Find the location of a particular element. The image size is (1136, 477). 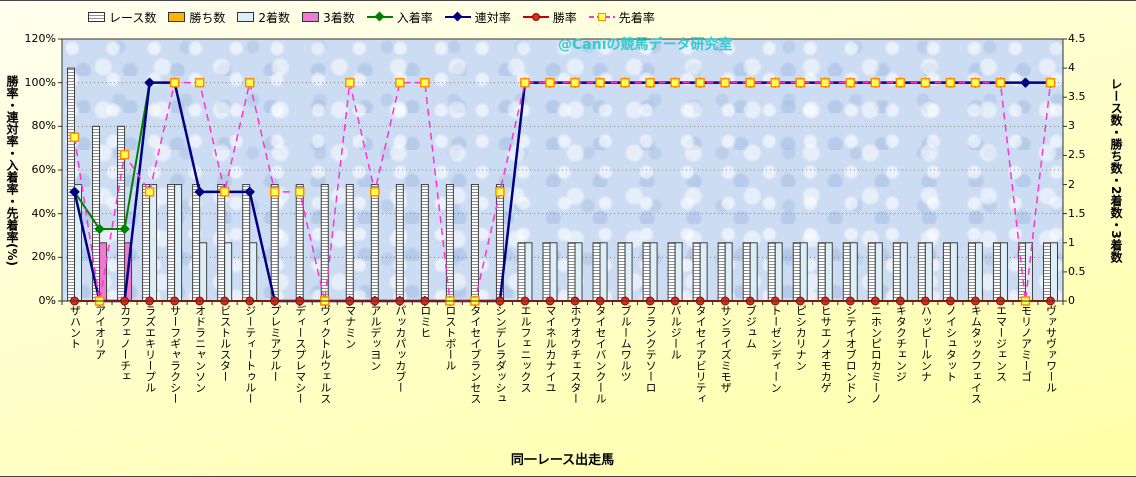

legend-marker-races is located at coordinates (96, 17).